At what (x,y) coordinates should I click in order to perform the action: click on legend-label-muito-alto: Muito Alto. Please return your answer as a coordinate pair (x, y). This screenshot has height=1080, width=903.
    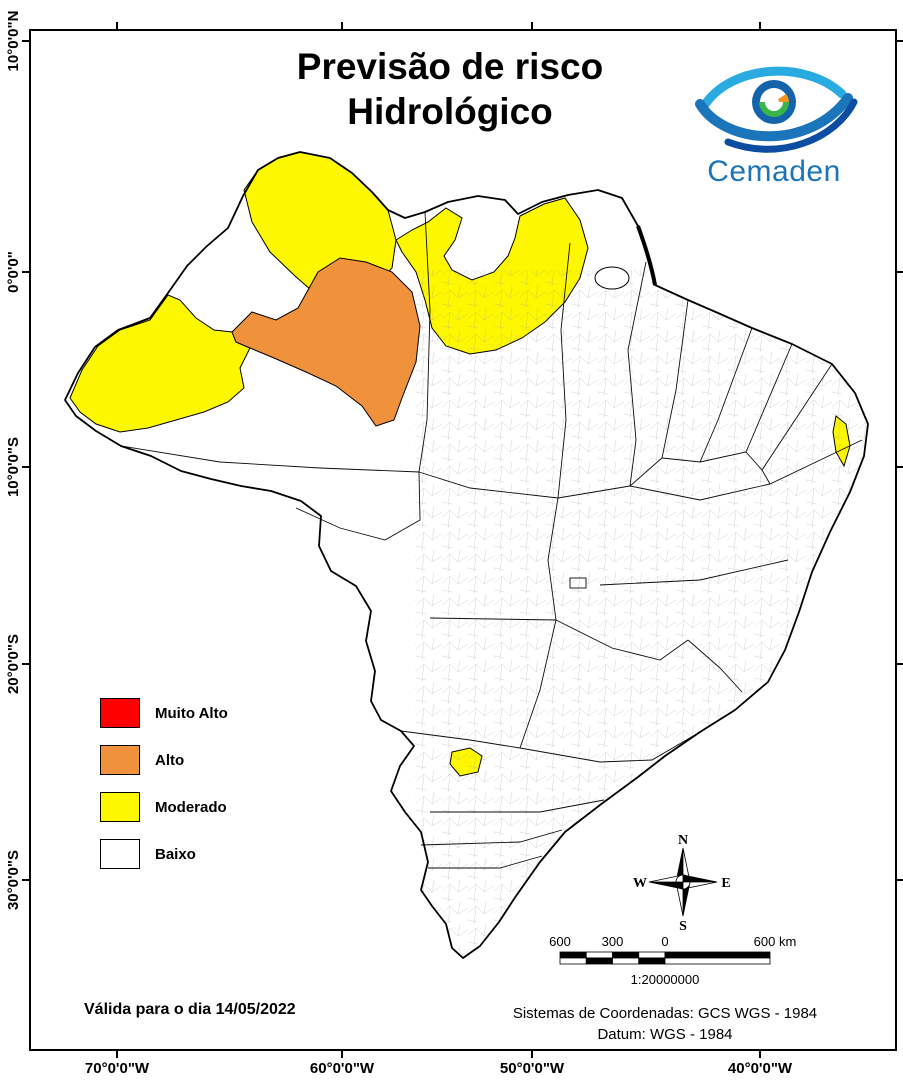
    Looking at the image, I should click on (191, 713).